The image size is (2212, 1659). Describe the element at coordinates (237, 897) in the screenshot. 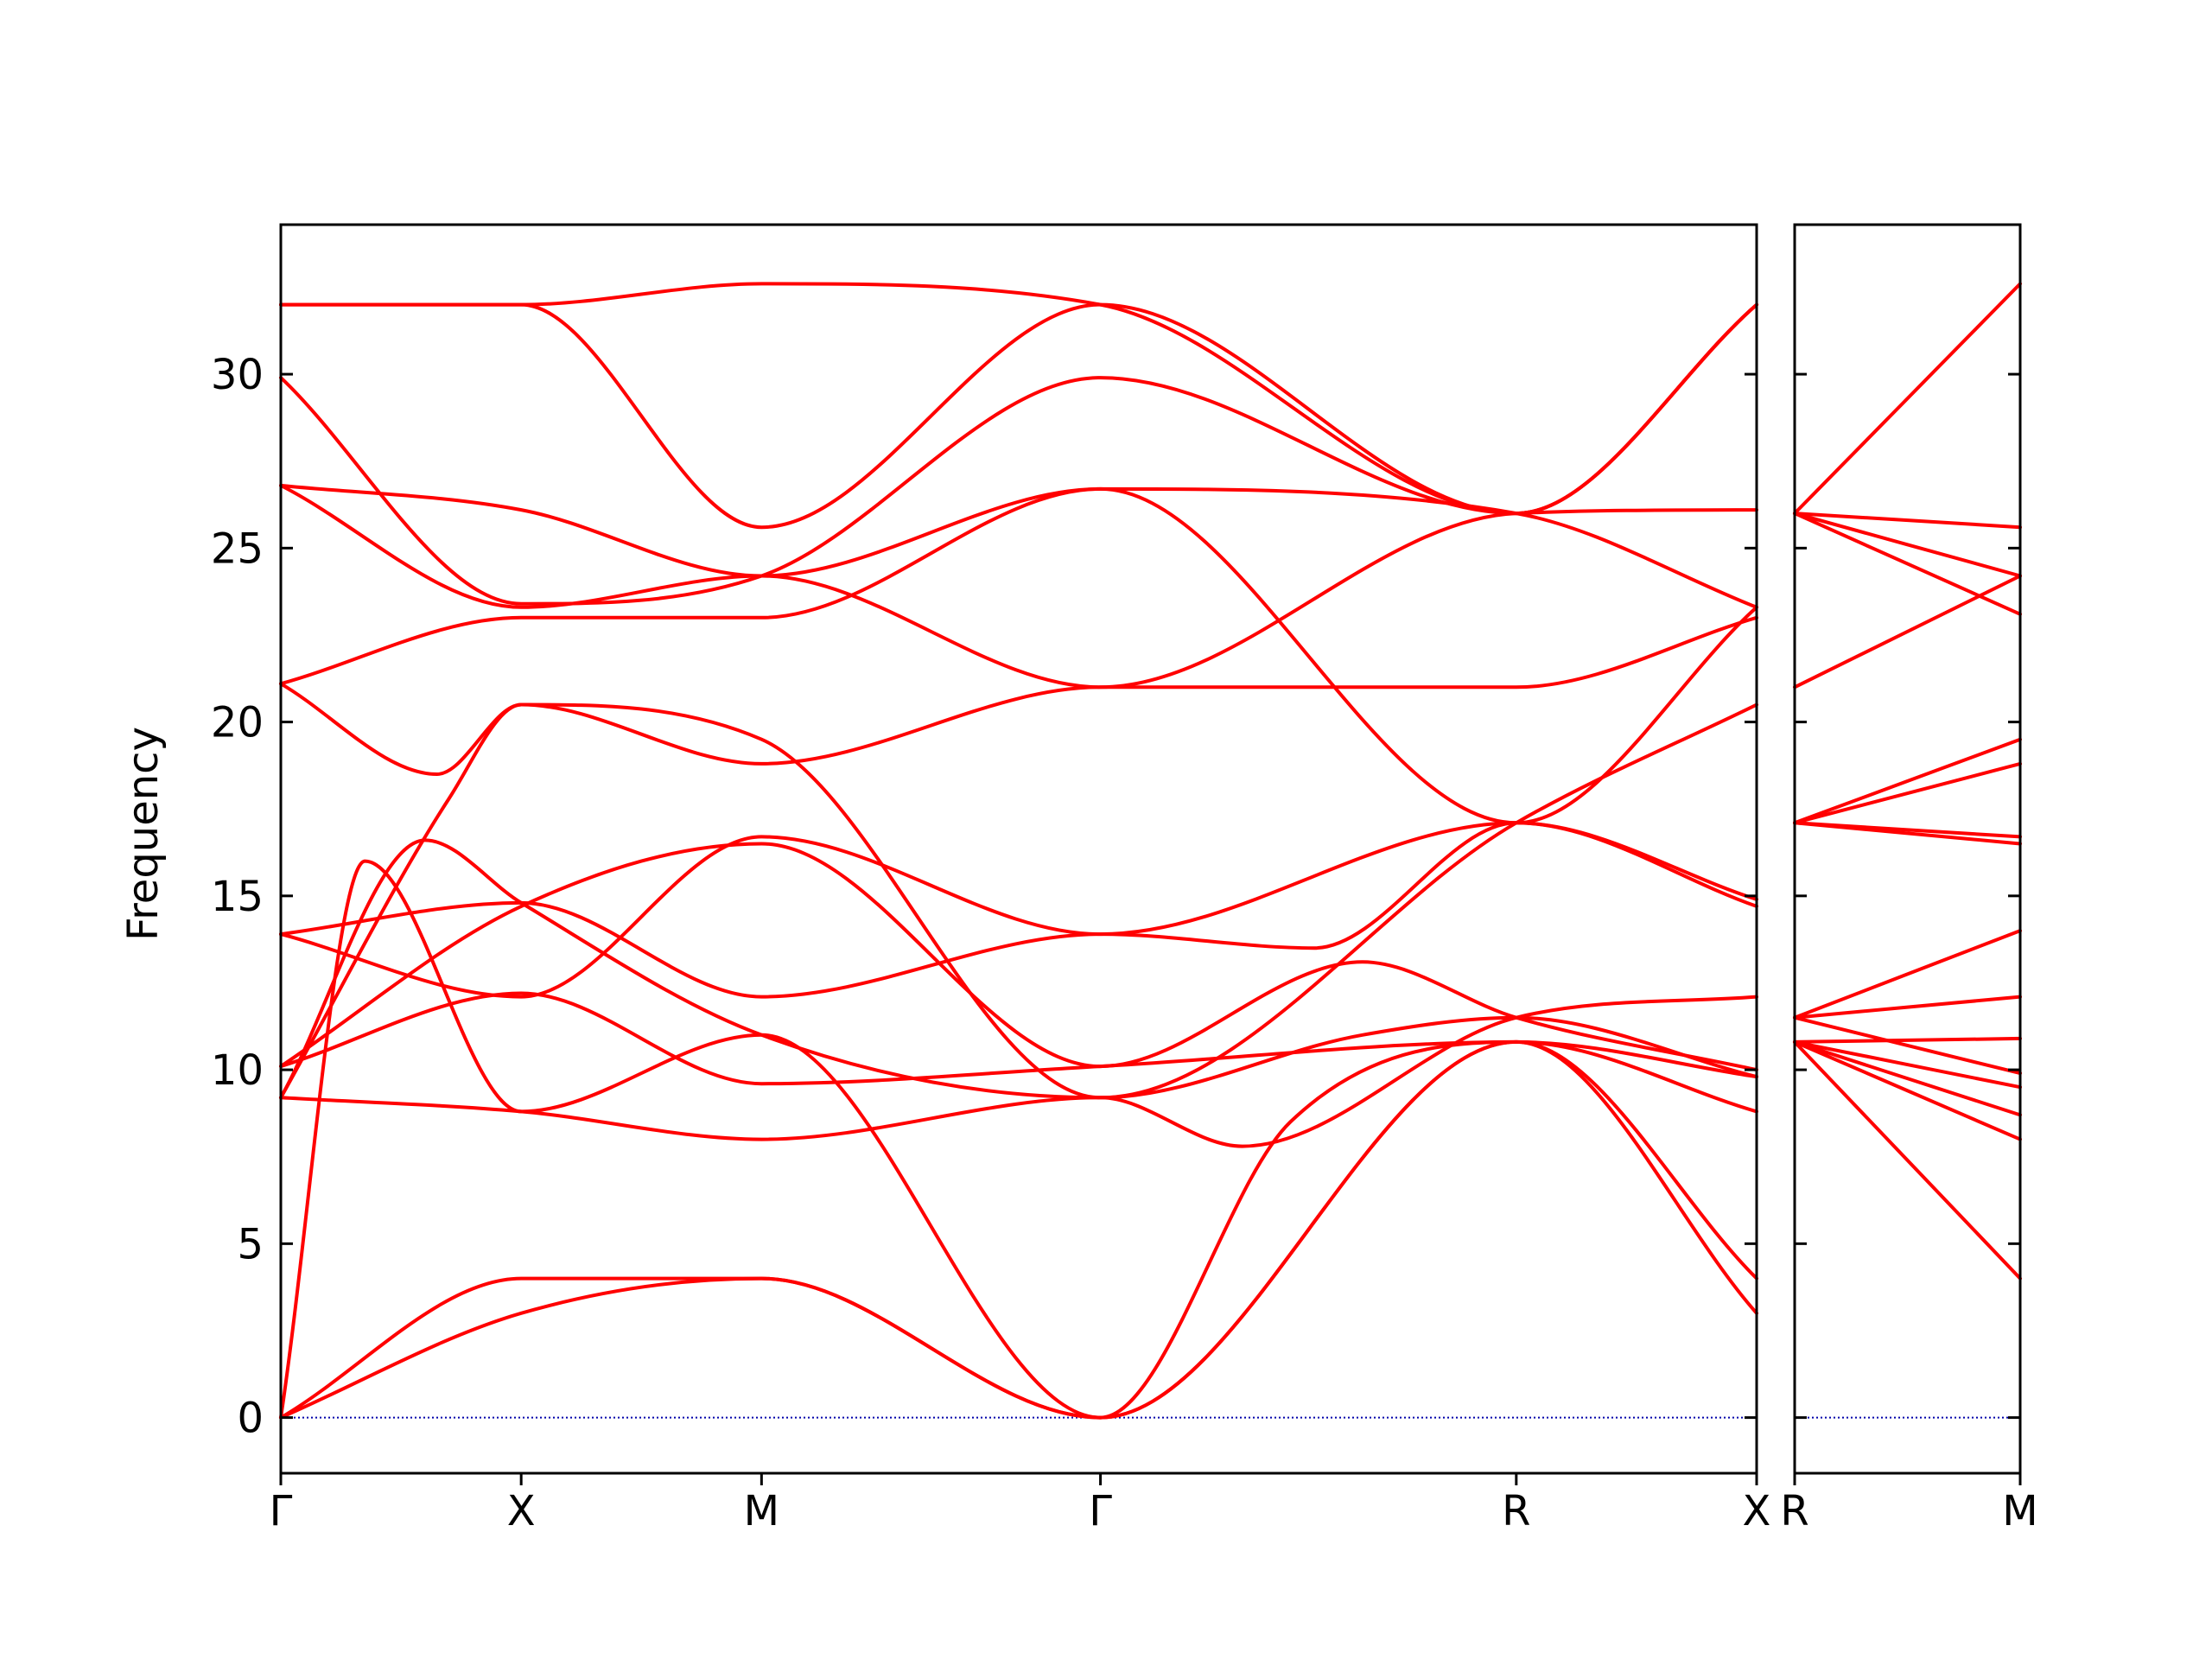

I see `y-tick-label: 15` at that location.